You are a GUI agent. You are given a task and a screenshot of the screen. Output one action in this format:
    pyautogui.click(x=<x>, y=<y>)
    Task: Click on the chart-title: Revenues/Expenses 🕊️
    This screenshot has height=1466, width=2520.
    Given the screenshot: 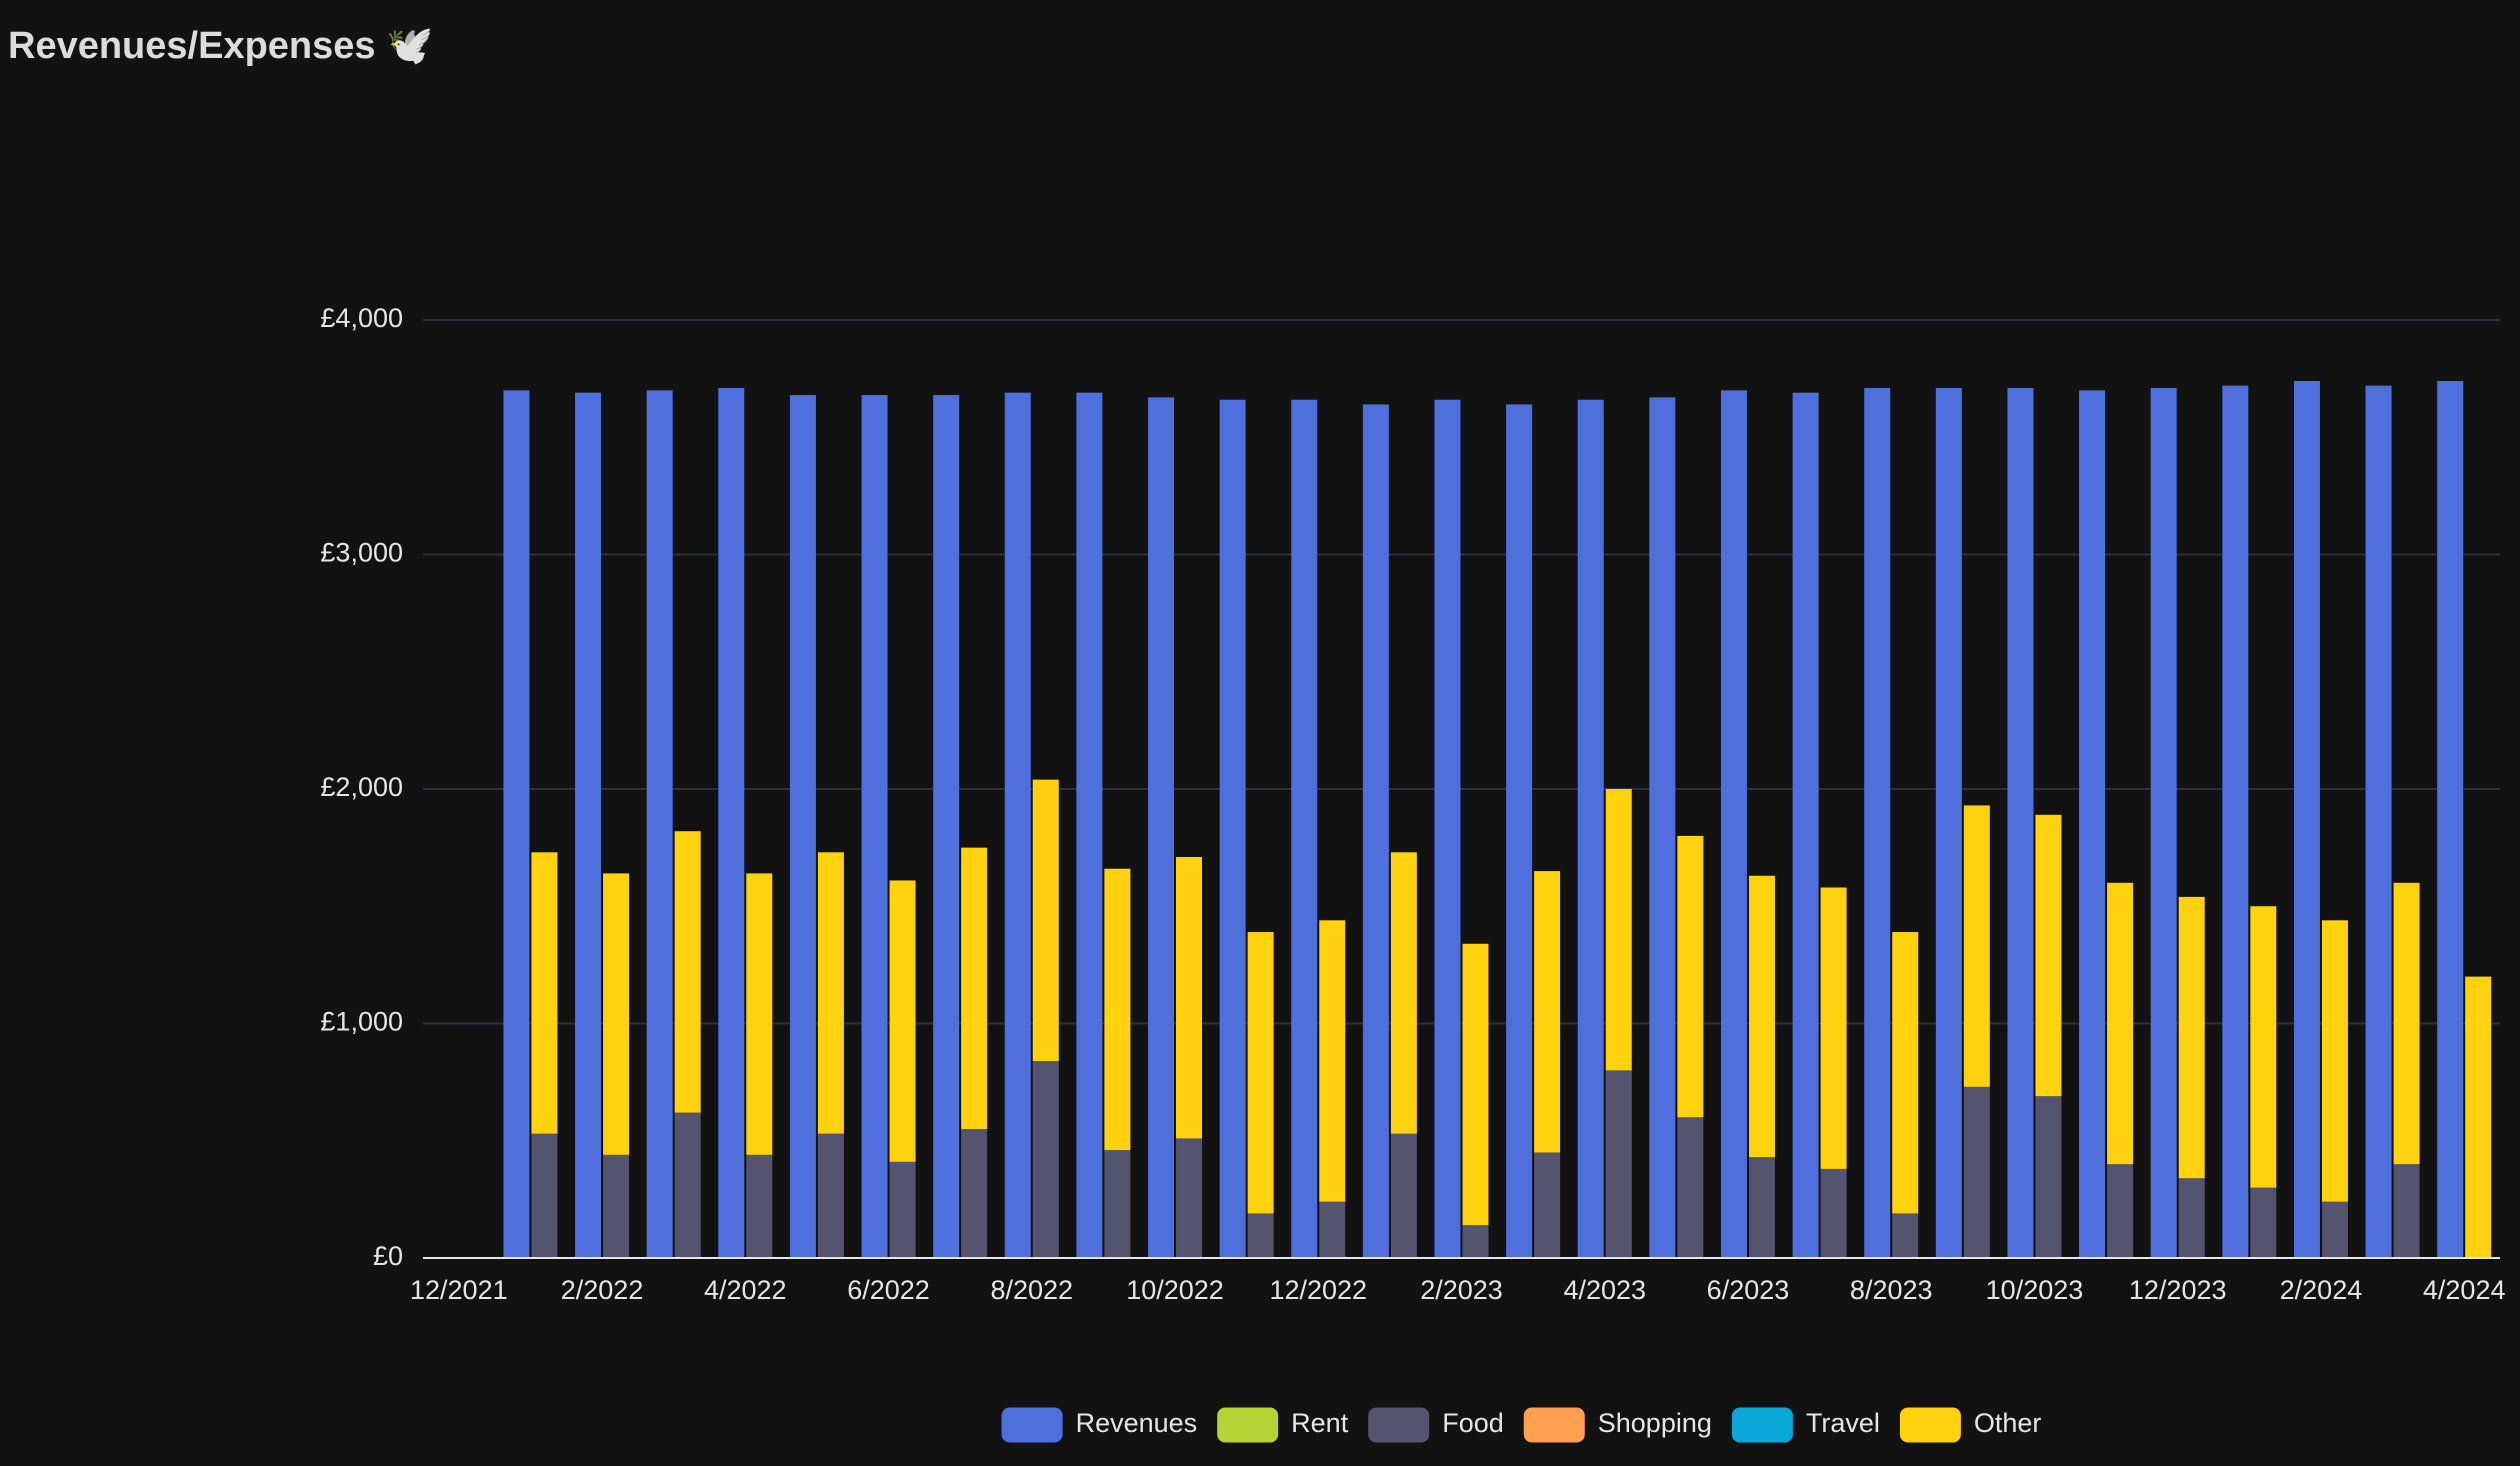 What is the action you would take?
    pyautogui.click(x=220, y=46)
    